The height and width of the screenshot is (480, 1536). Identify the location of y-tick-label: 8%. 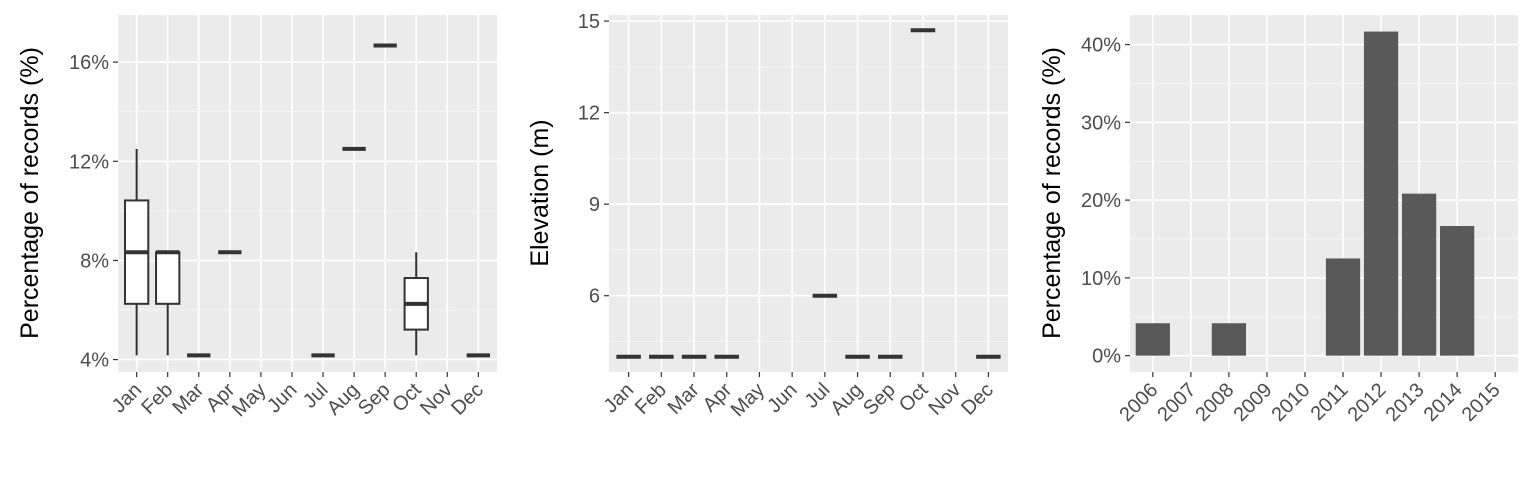
(94, 261).